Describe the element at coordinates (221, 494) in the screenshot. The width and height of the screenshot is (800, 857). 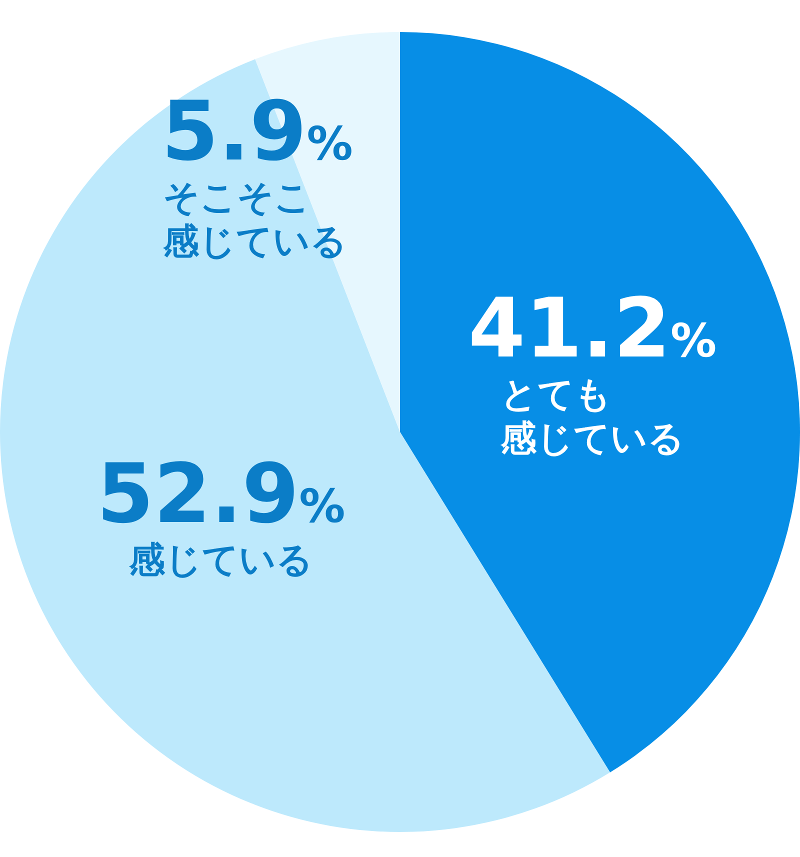
I see `data-label: 52.9%` at that location.